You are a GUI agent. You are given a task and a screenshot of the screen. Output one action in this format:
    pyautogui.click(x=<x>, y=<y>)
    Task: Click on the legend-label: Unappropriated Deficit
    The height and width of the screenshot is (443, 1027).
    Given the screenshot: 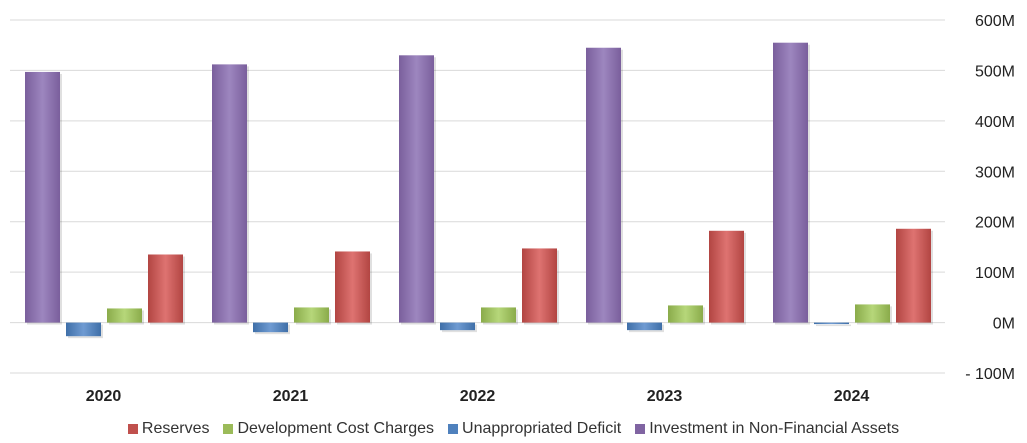 What is the action you would take?
    pyautogui.click(x=542, y=428)
    